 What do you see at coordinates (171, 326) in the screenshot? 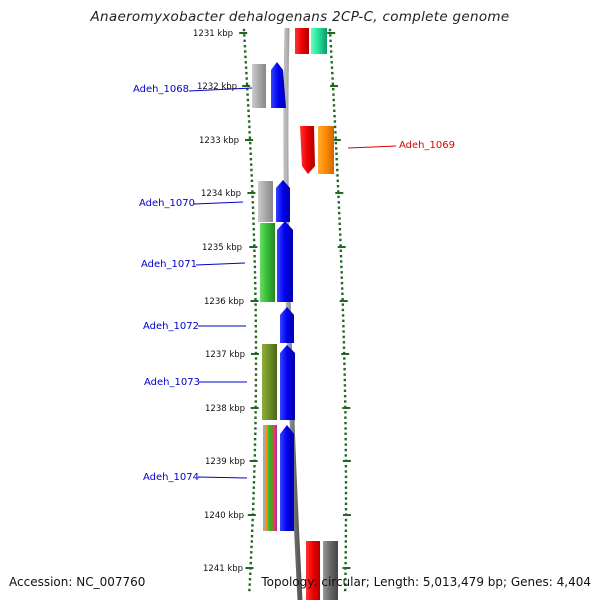
I see `gene-label-adeh-1072: Adeh_1072` at bounding box center [171, 326].